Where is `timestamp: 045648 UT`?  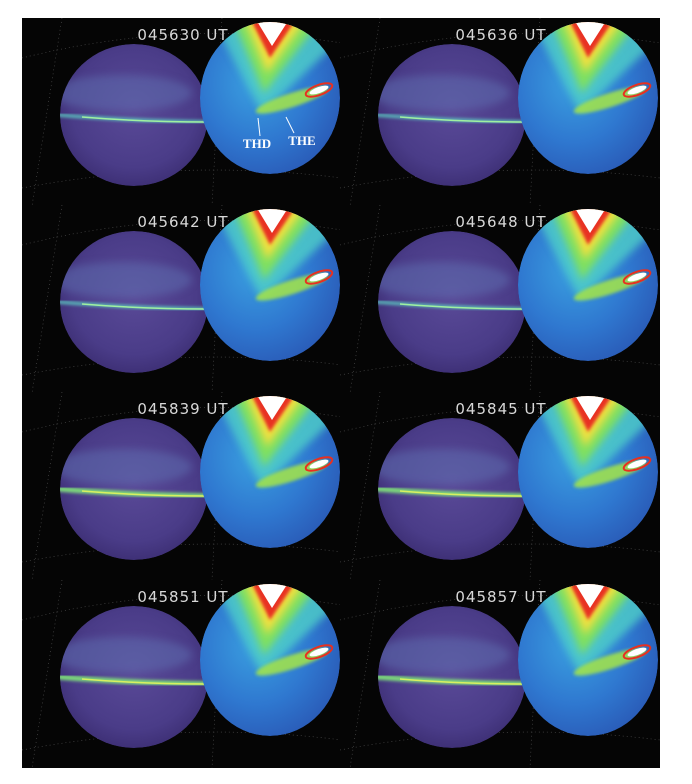
timestamp: 045648 UT is located at coordinates (500, 222).